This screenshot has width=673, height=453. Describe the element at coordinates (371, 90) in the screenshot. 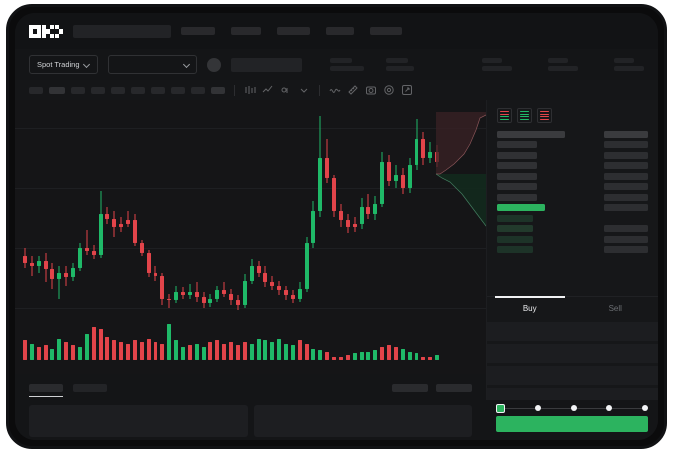

I see `camera-icon` at that location.